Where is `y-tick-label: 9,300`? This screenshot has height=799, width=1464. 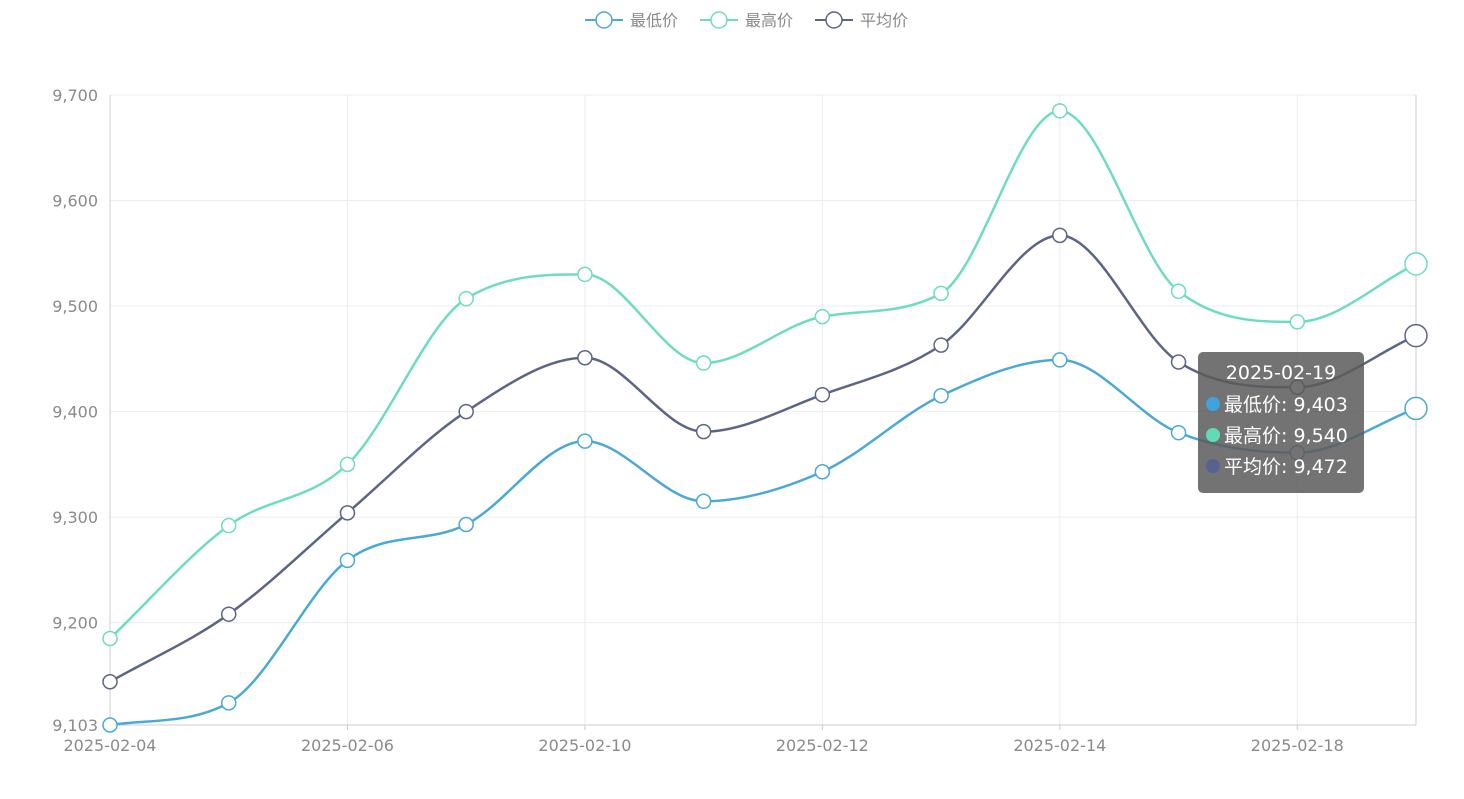
y-tick-label: 9,300 is located at coordinates (75, 517).